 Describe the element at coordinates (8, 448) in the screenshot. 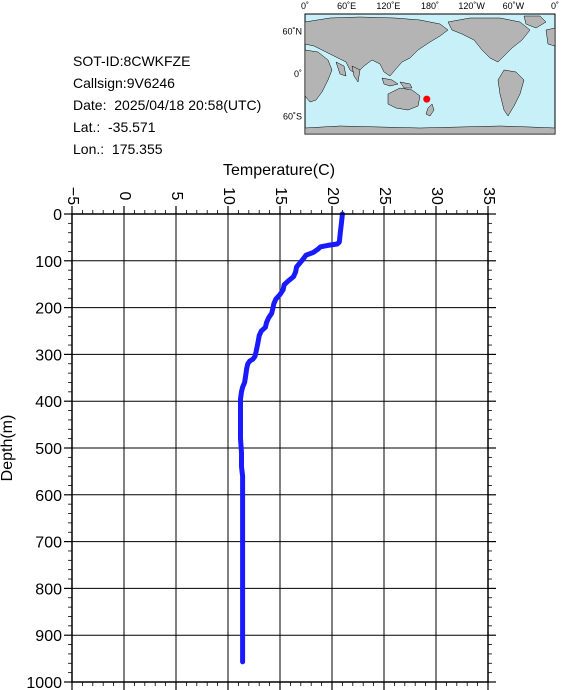

I see `y-axis-label: Depth(m)` at that location.